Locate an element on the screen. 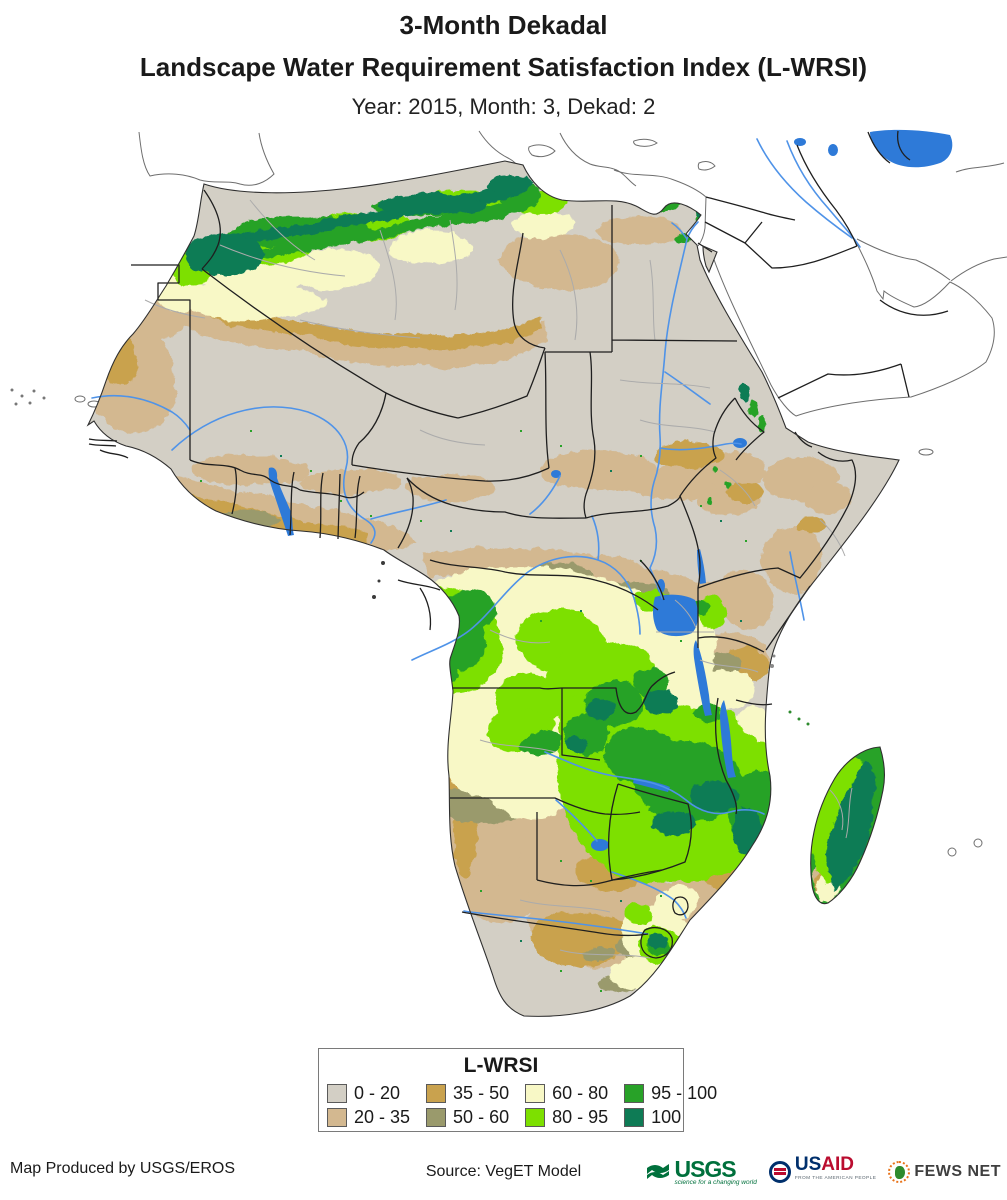 The image size is (1007, 1200). legend-item: 60 - 80 is located at coordinates (566, 1093).